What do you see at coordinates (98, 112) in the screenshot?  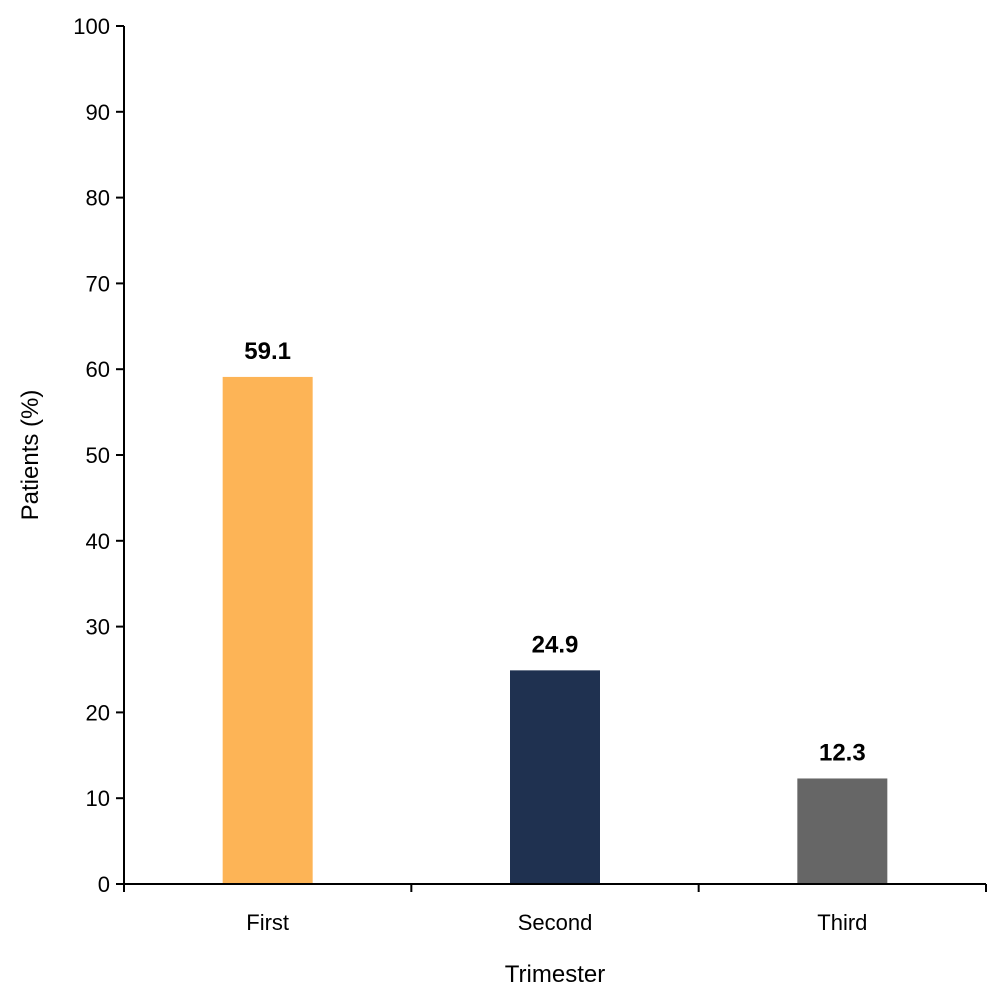 I see `y-tick-label: 90` at bounding box center [98, 112].